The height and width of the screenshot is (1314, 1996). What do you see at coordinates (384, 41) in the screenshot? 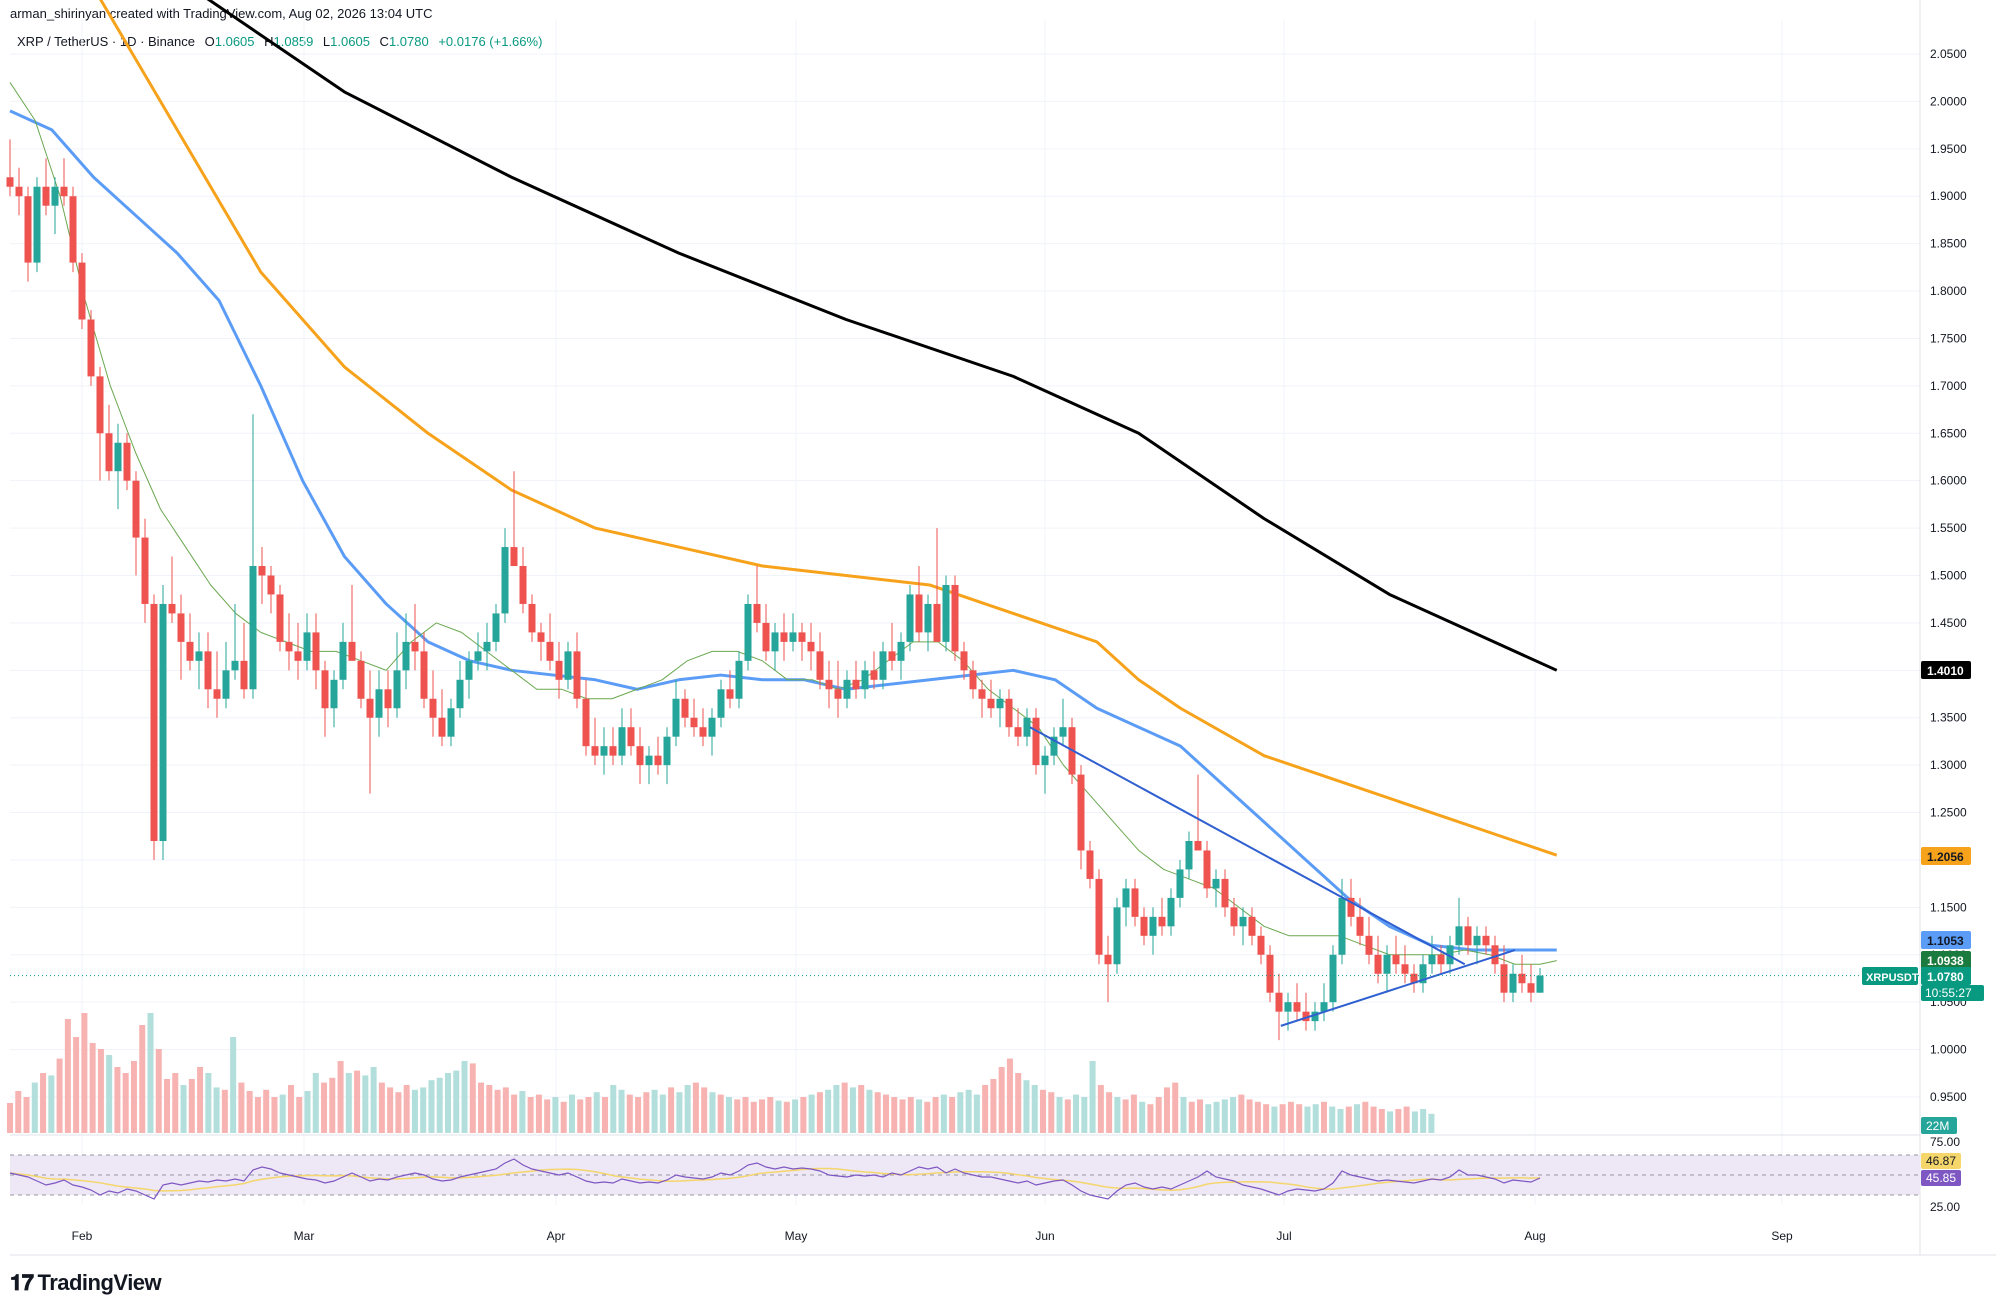
I see `close-label: C` at bounding box center [384, 41].